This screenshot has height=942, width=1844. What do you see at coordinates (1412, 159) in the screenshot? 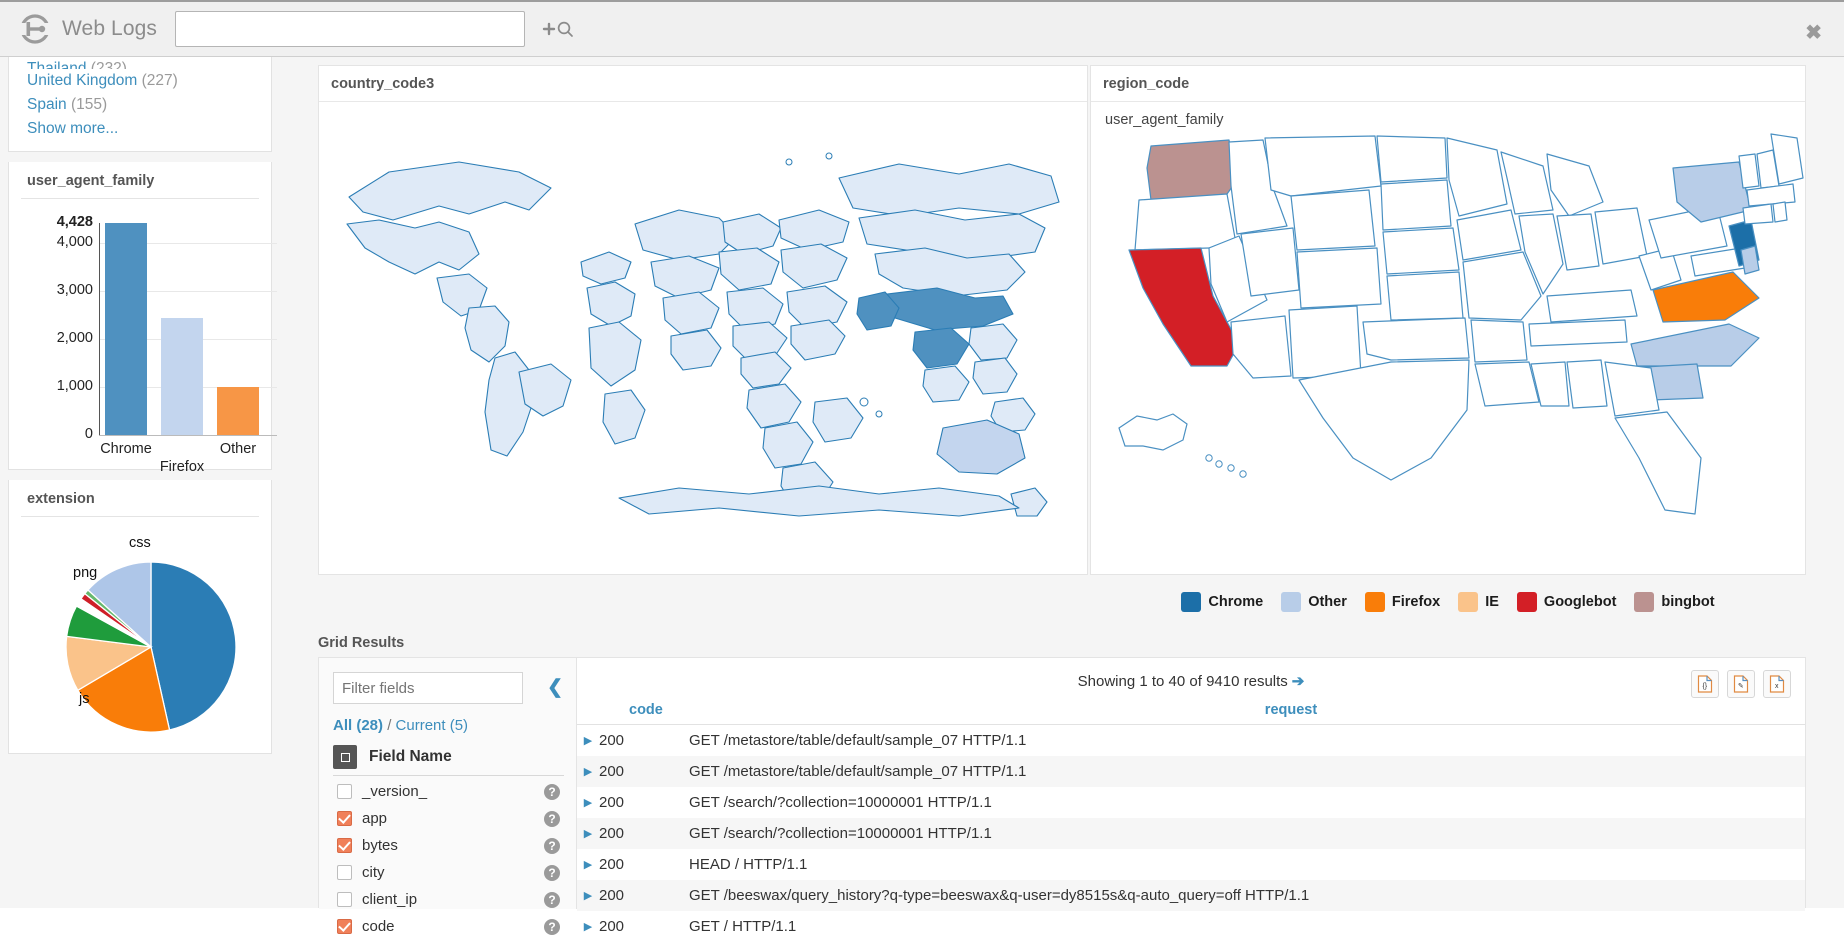
I see `us-state-ND` at bounding box center [1412, 159].